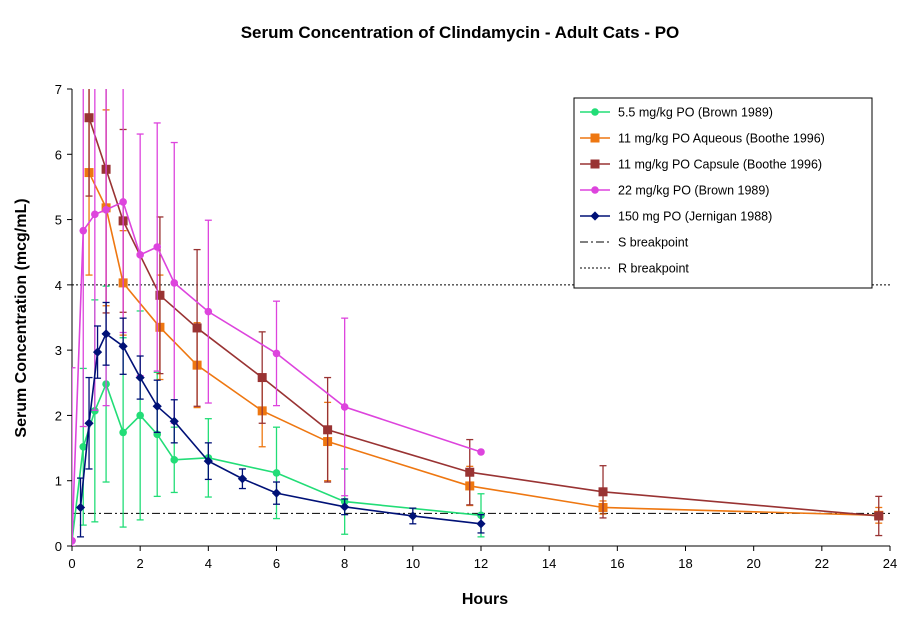 This screenshot has width=910, height=622. Describe the element at coordinates (58, 154) in the screenshot. I see `y-tick-label: 6` at that location.